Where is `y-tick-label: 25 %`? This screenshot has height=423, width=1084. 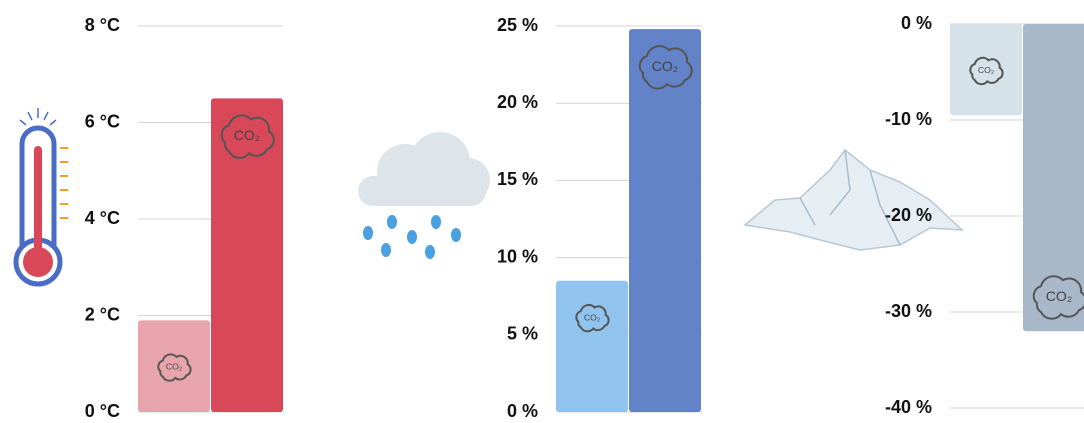
y-tick-label: 25 % is located at coordinates (517, 25).